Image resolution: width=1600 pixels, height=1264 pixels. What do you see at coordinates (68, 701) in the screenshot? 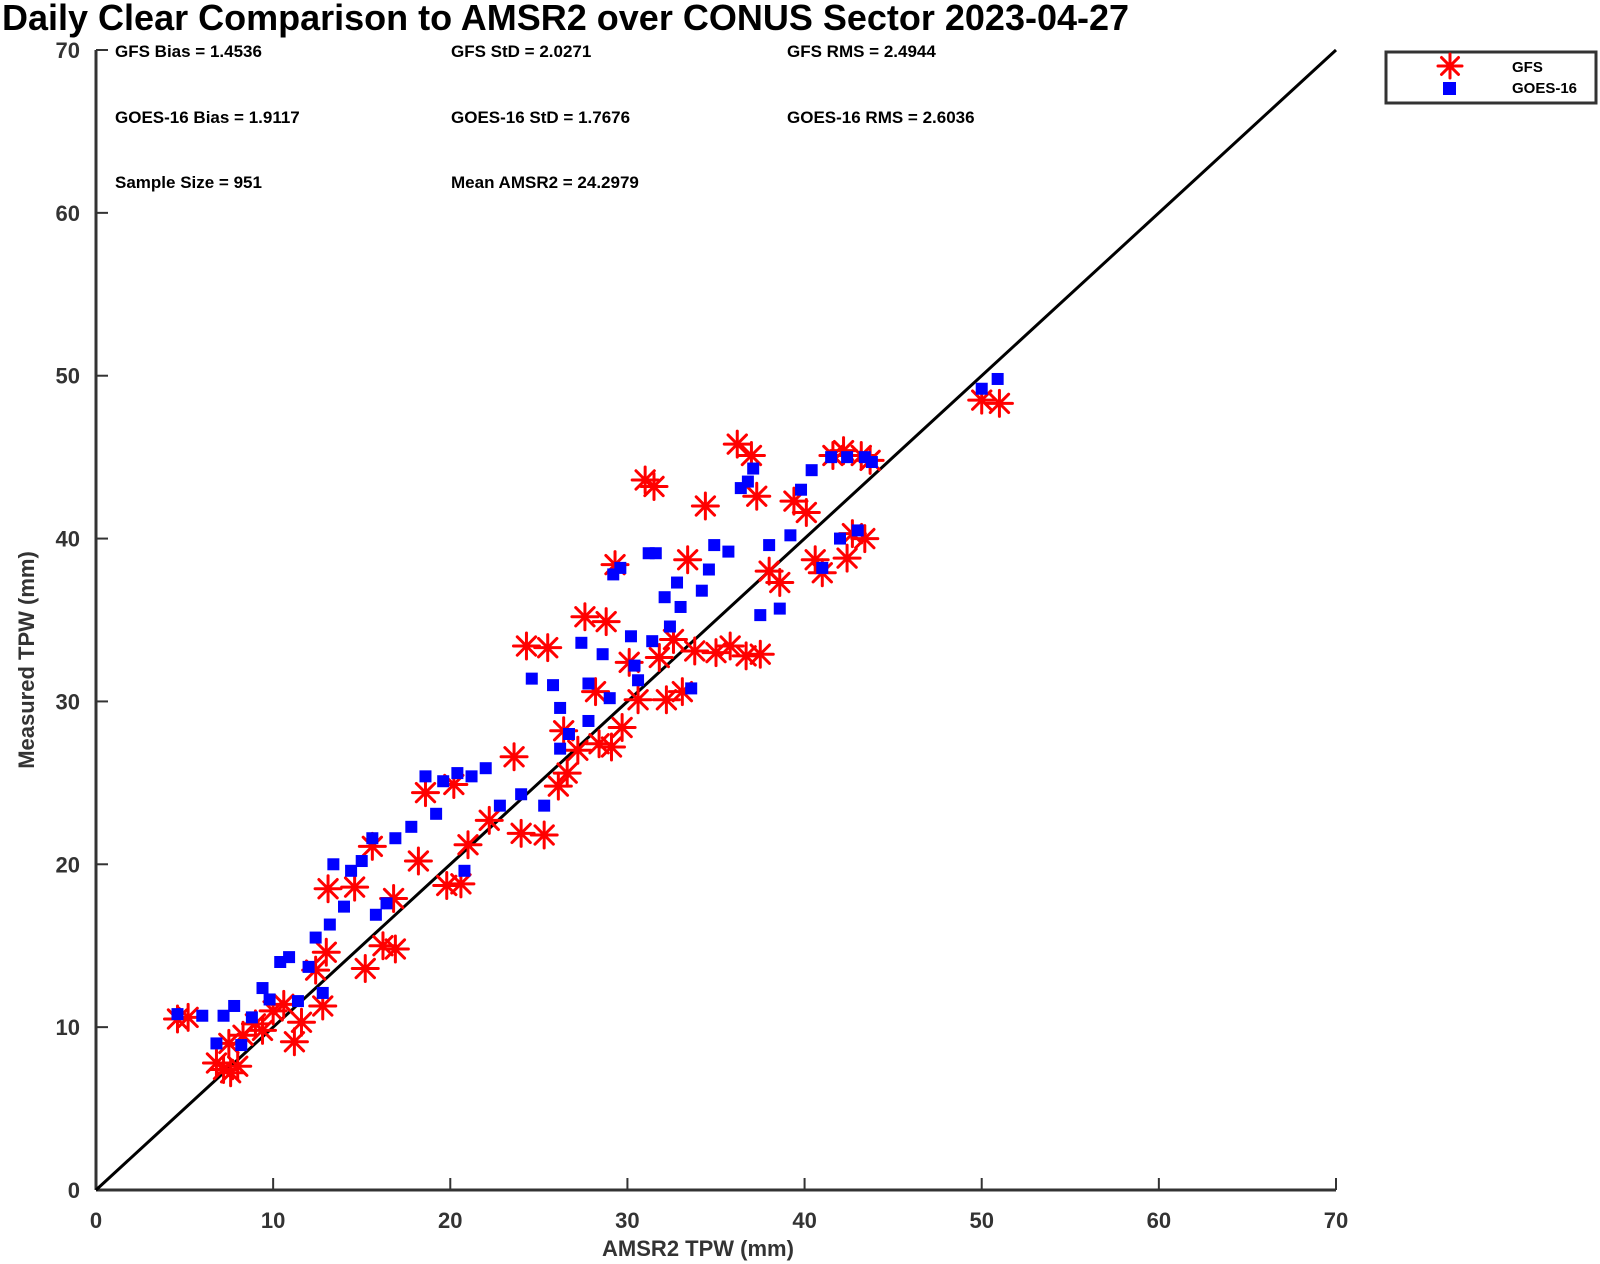
I see `y-tick-label: 30` at bounding box center [68, 701].